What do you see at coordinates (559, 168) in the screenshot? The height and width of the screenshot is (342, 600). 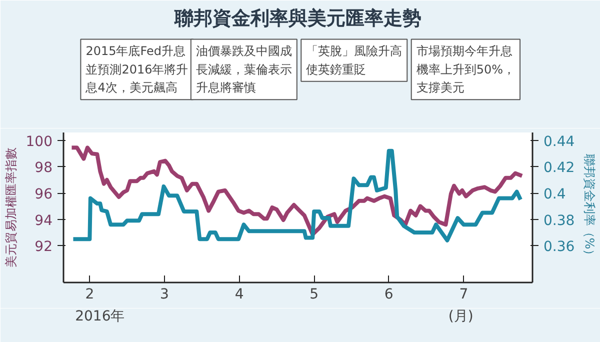 I see `y2-tick-label: 0.42` at bounding box center [559, 168].